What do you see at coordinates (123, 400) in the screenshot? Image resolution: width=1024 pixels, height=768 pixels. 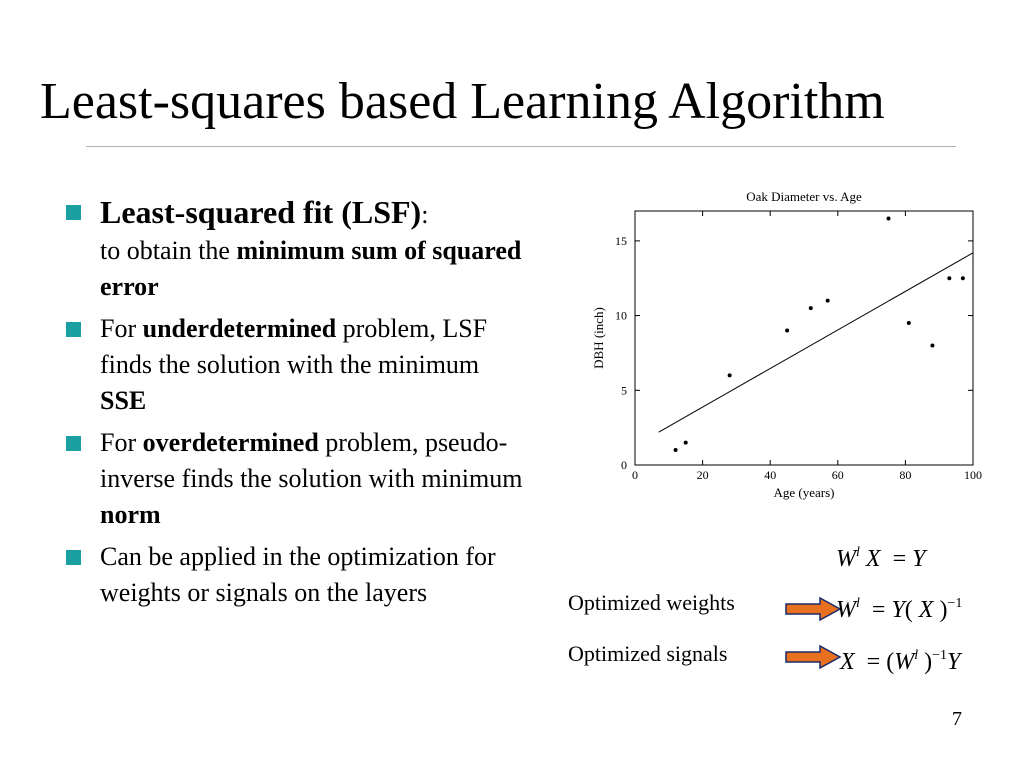 I see `bullet-underdetermined-sse: SSE` at bounding box center [123, 400].